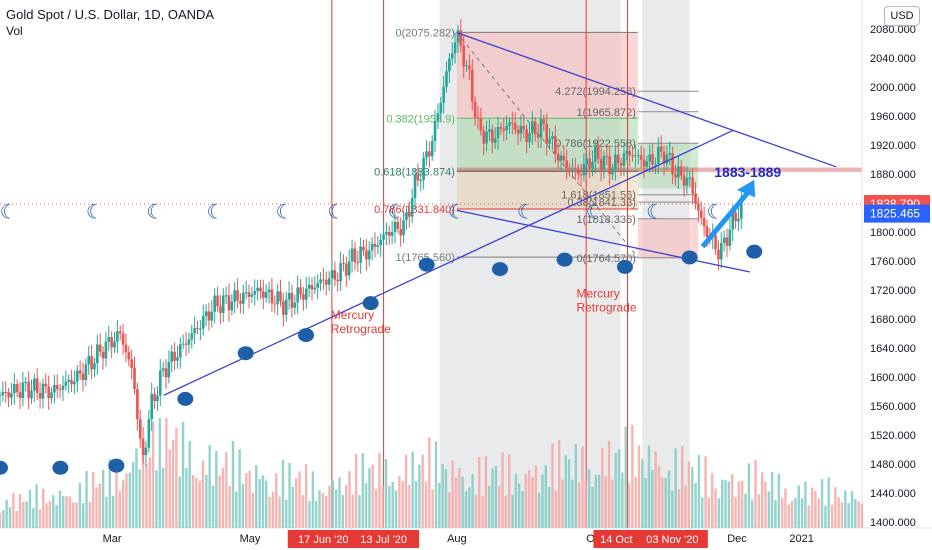  Describe the element at coordinates (547, 75) in the screenshot. I see `fib-zone-top` at that location.